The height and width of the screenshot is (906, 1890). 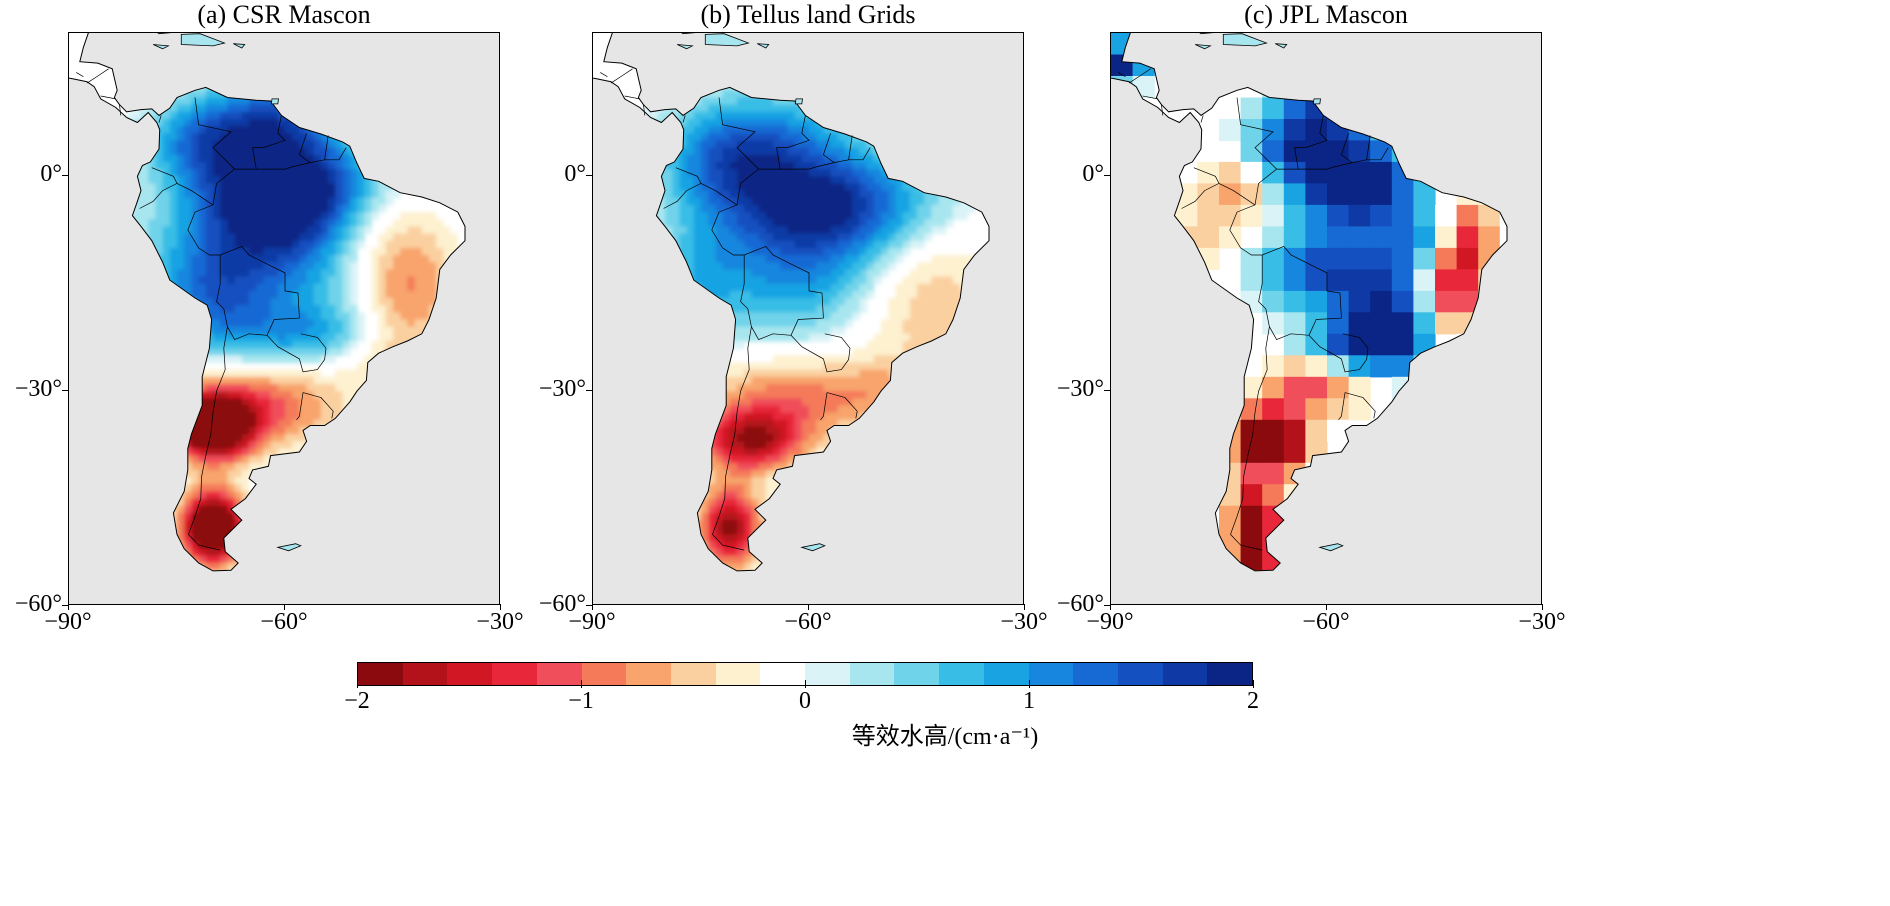 What do you see at coordinates (357, 701) in the screenshot?
I see `colorbar-tick-label: −2` at bounding box center [357, 701].